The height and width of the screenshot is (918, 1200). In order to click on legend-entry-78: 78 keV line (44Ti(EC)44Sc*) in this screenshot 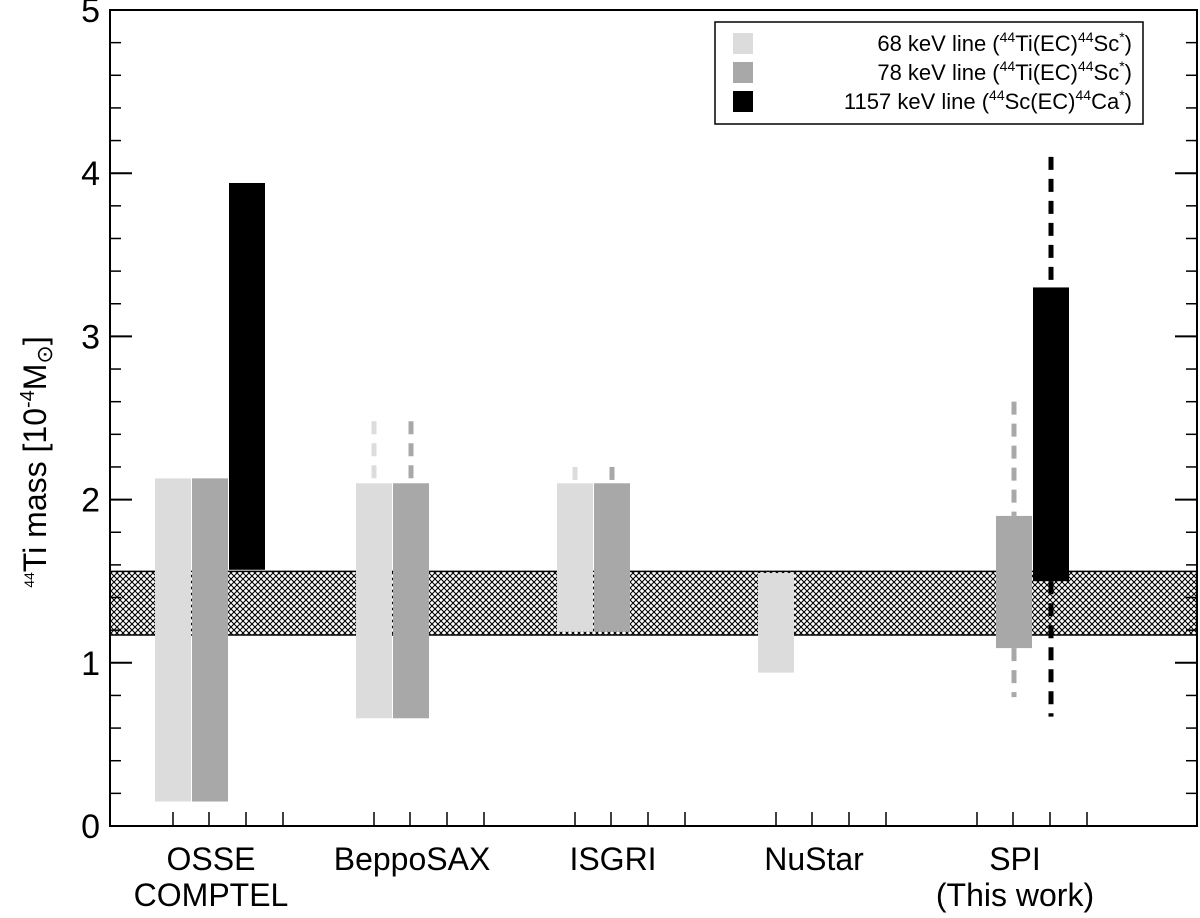, I will do `click(932, 71)`.